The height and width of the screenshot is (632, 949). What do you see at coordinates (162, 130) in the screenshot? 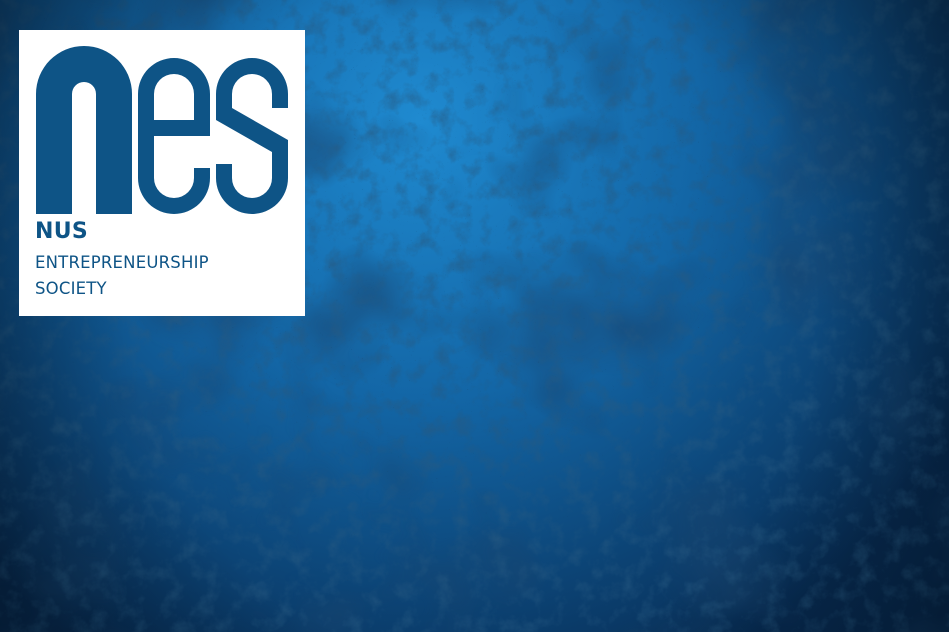
I see `nes-wordmark-logo` at bounding box center [162, 130].